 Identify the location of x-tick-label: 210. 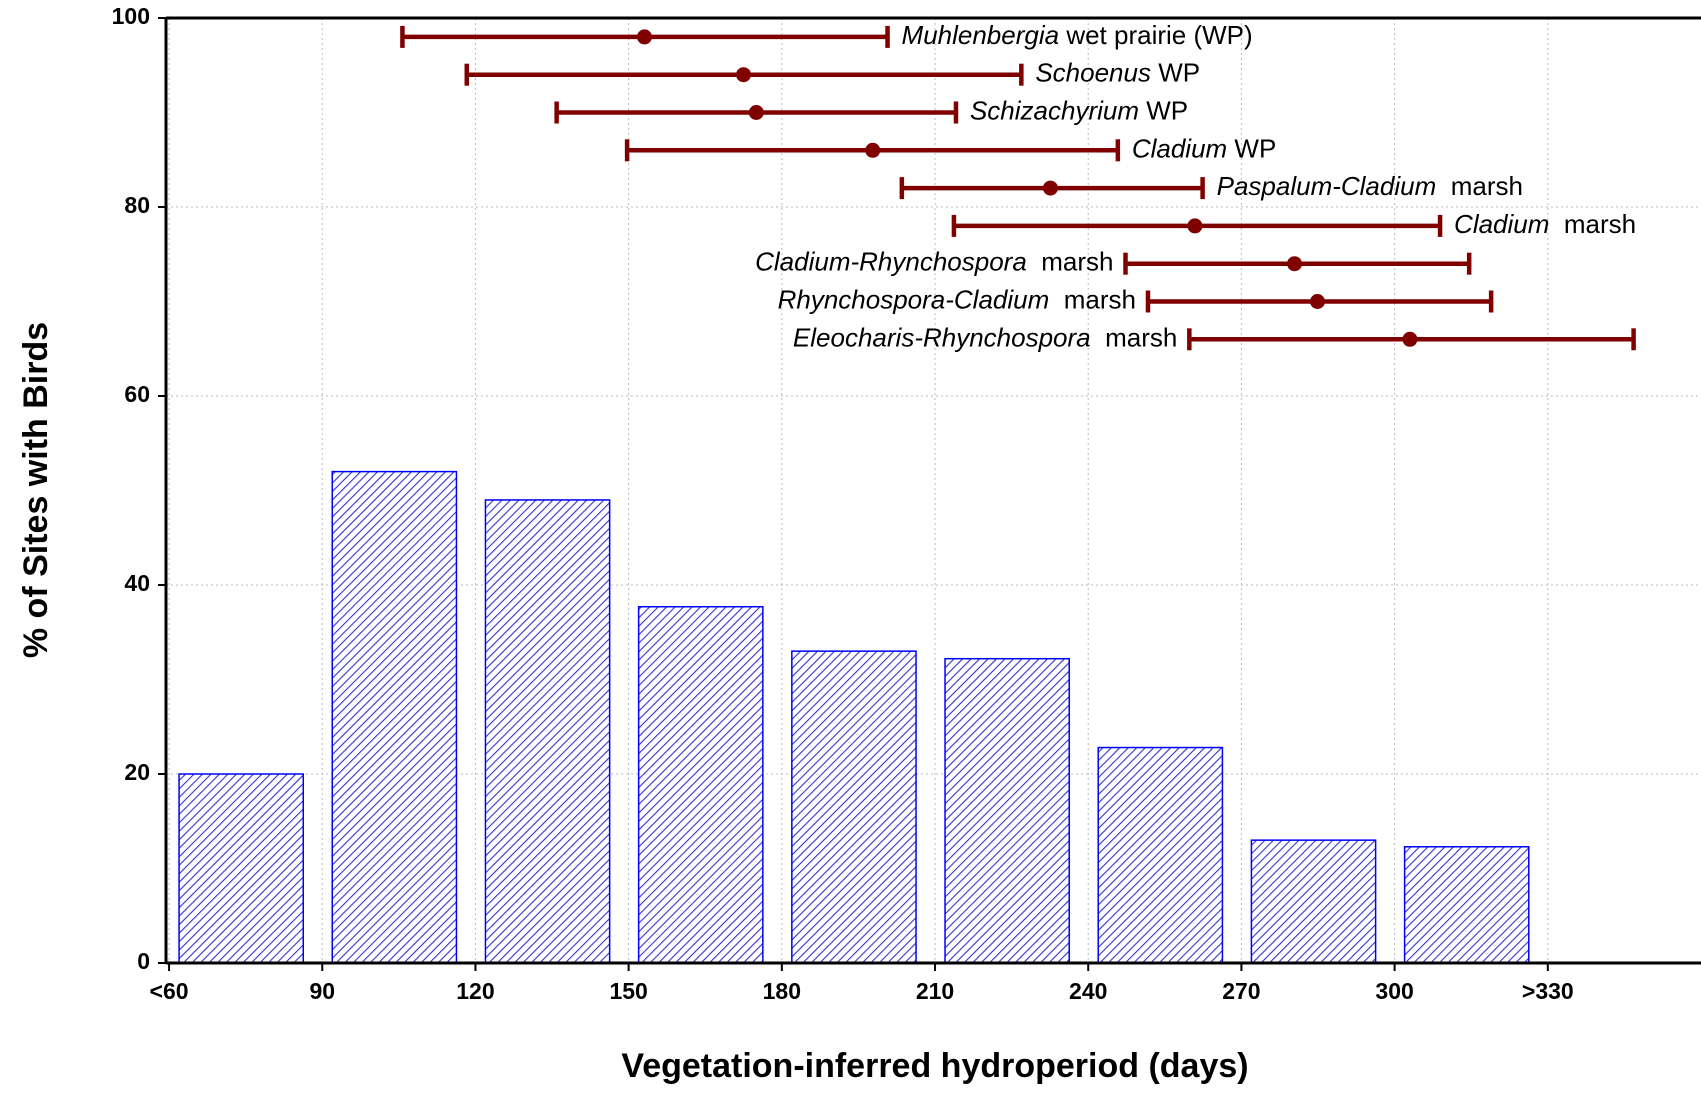
(935, 991).